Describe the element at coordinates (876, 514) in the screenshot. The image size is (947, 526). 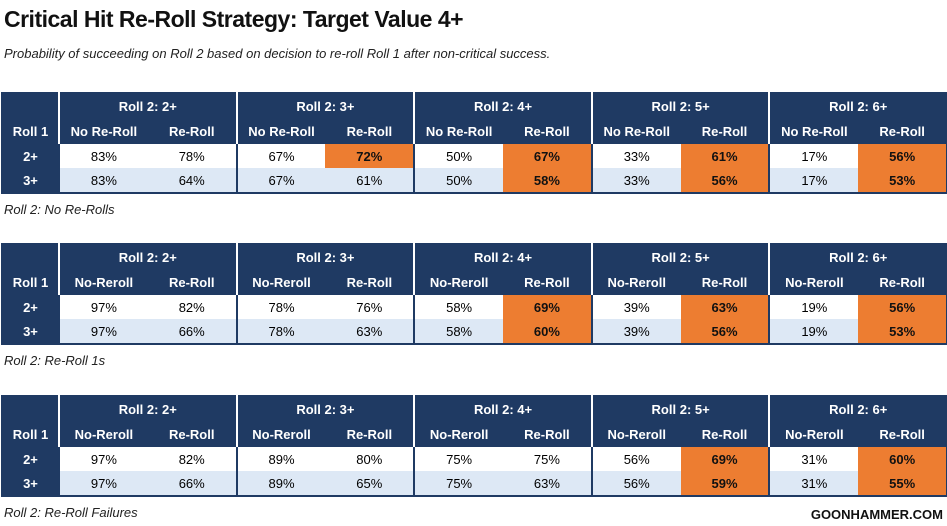
I see `footer: GOONHAMMER.COM` at that location.